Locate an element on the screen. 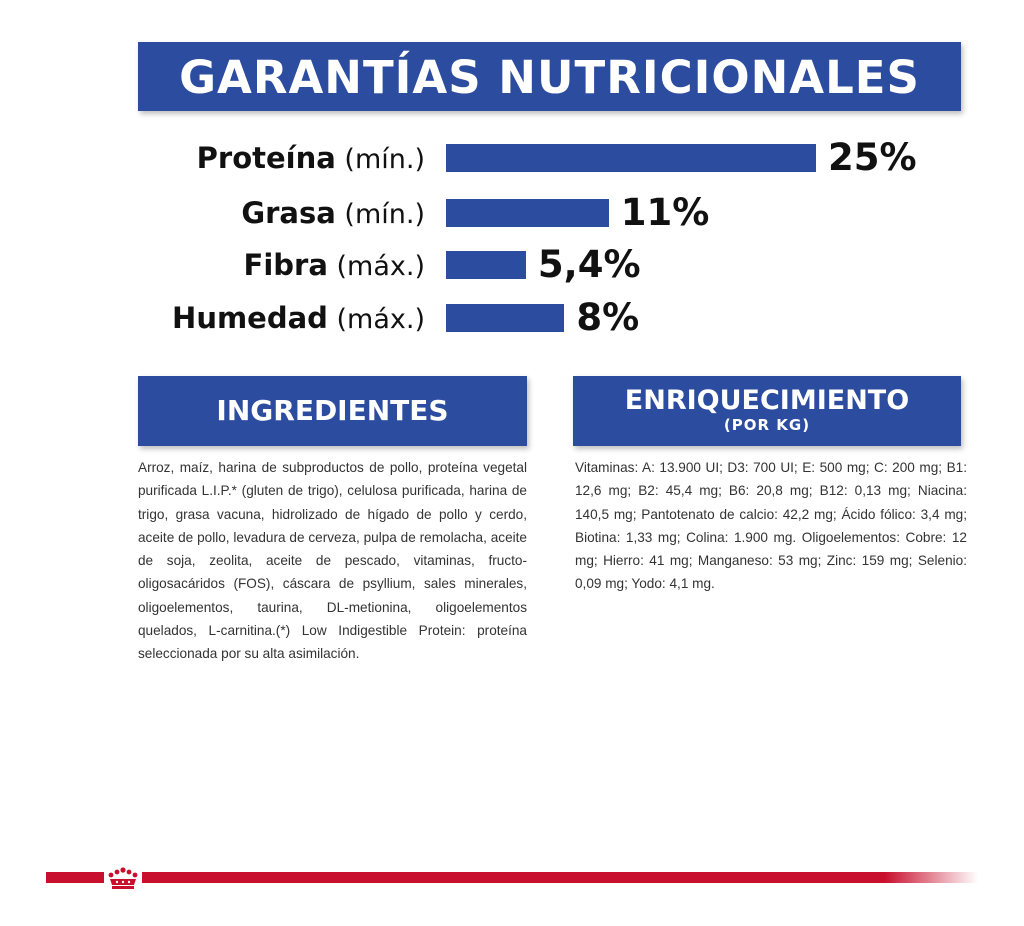  bar-category-label: Proteína (mín.) is located at coordinates (311, 158).